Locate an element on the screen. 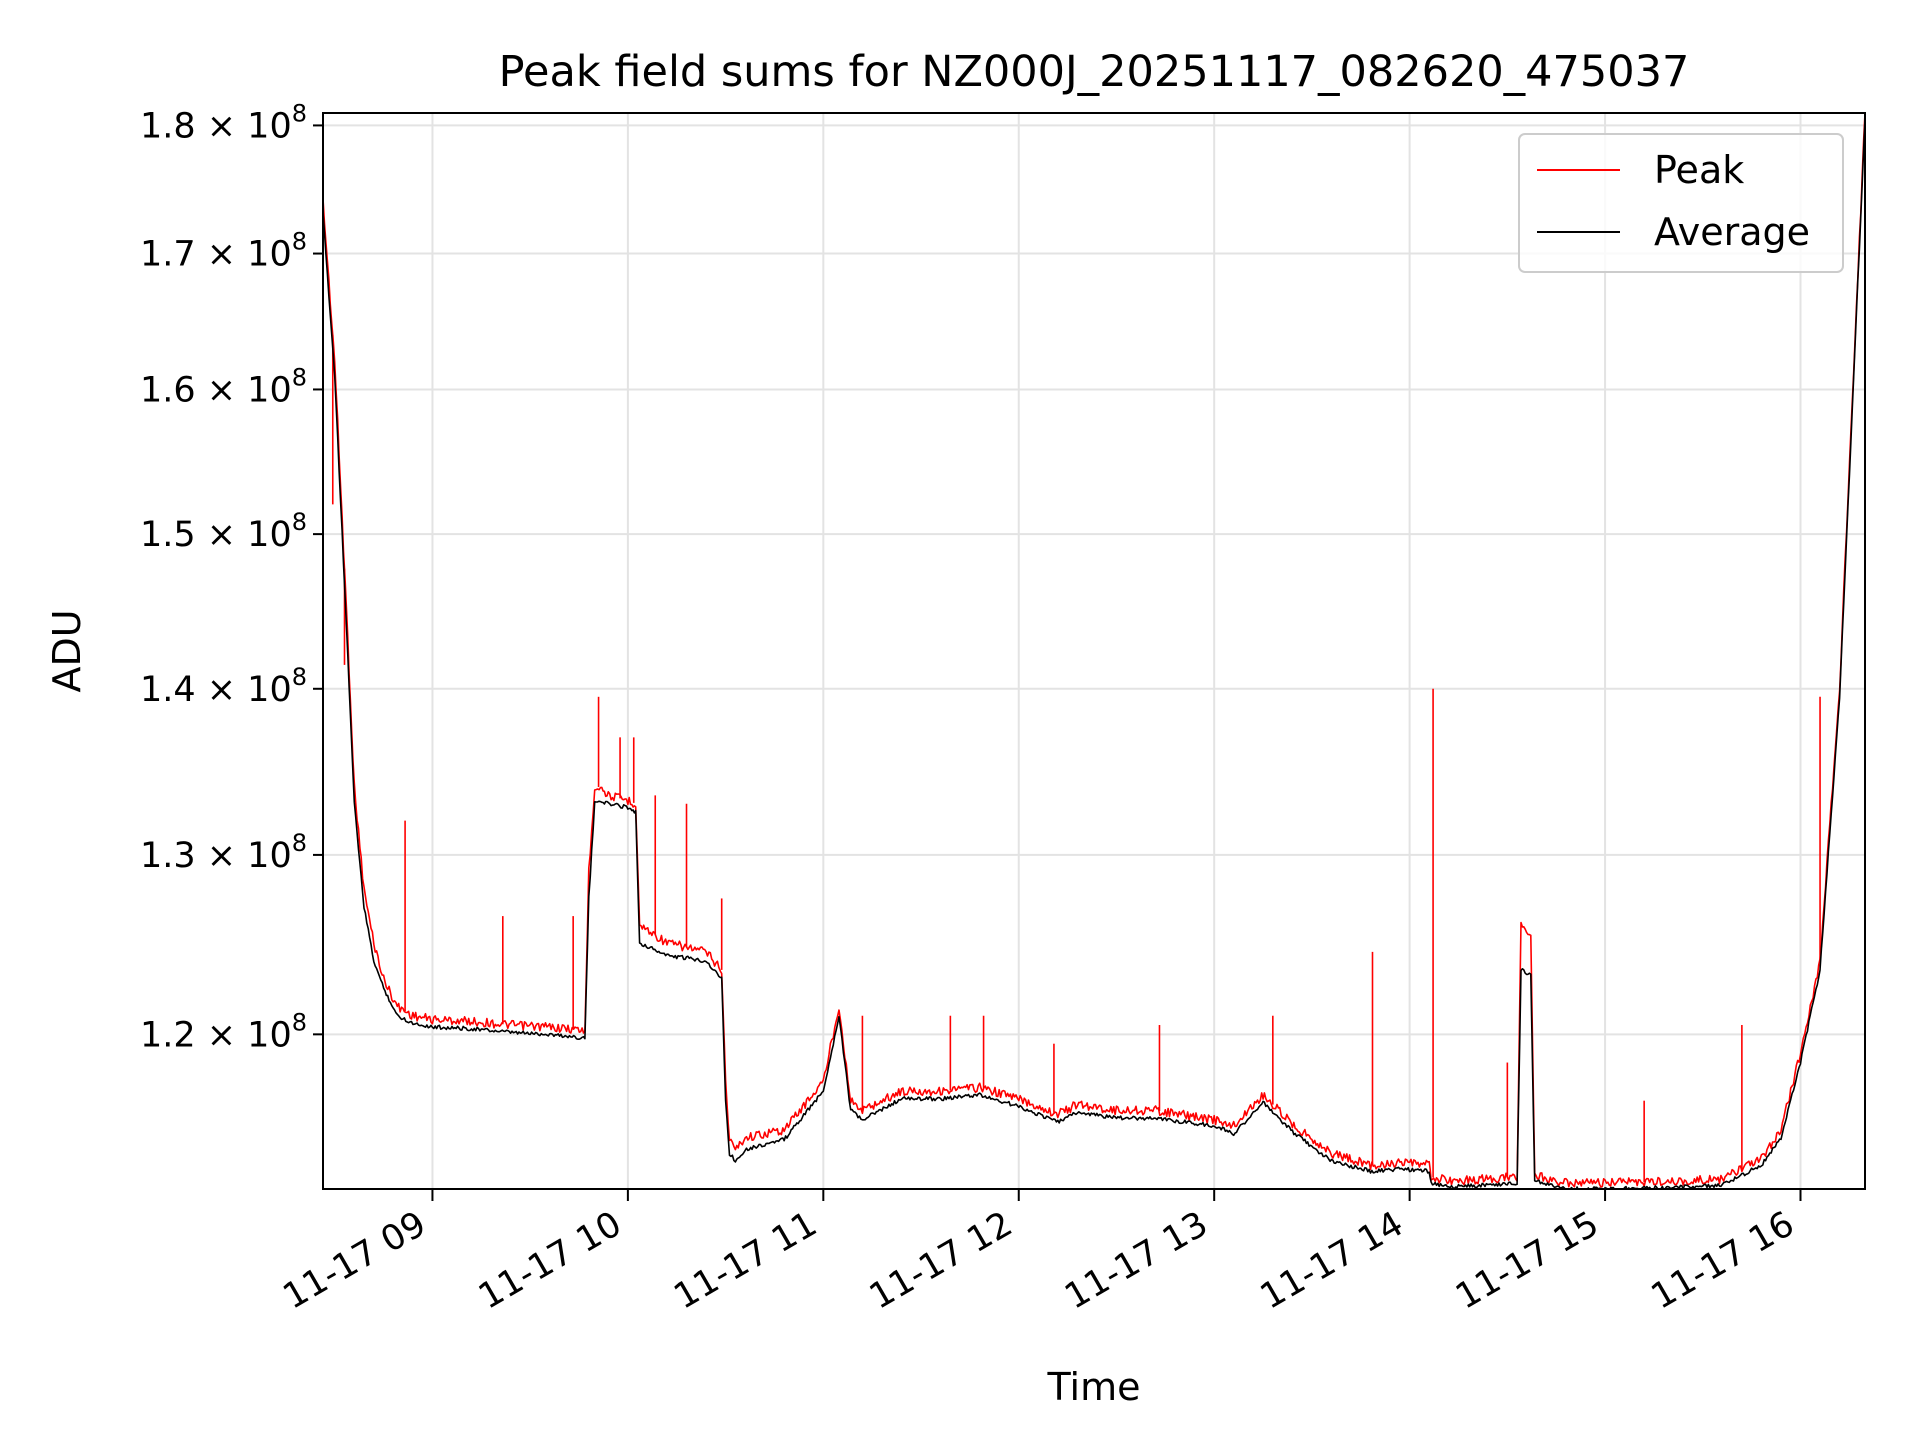  legend-label-average: Average is located at coordinates (1732, 232).